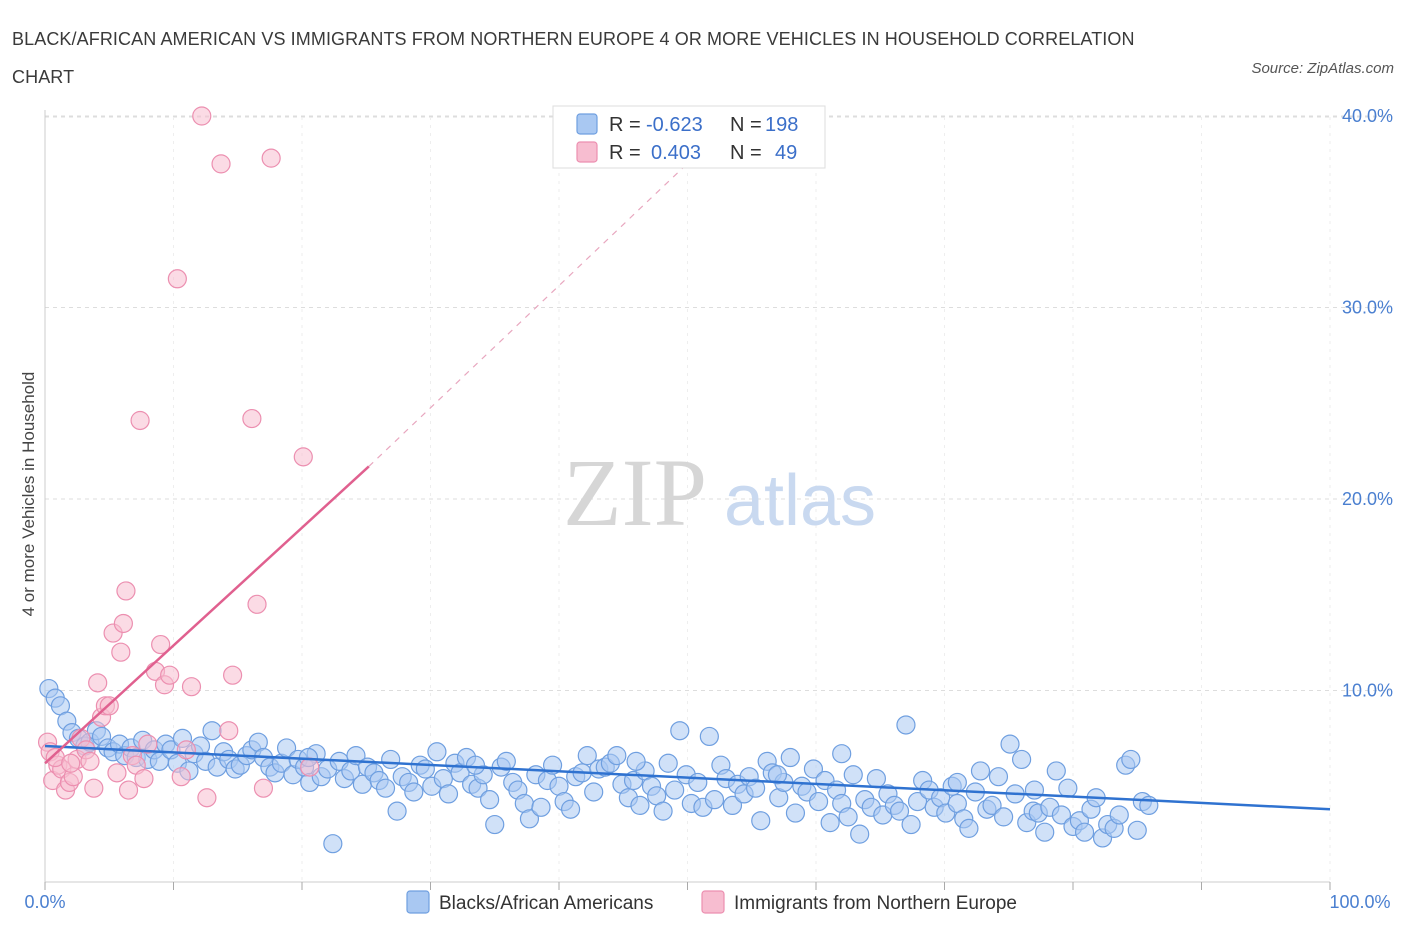  What do you see at coordinates (207, 615) in the screenshot?
I see `trend-line-immigrants` at bounding box center [207, 615].